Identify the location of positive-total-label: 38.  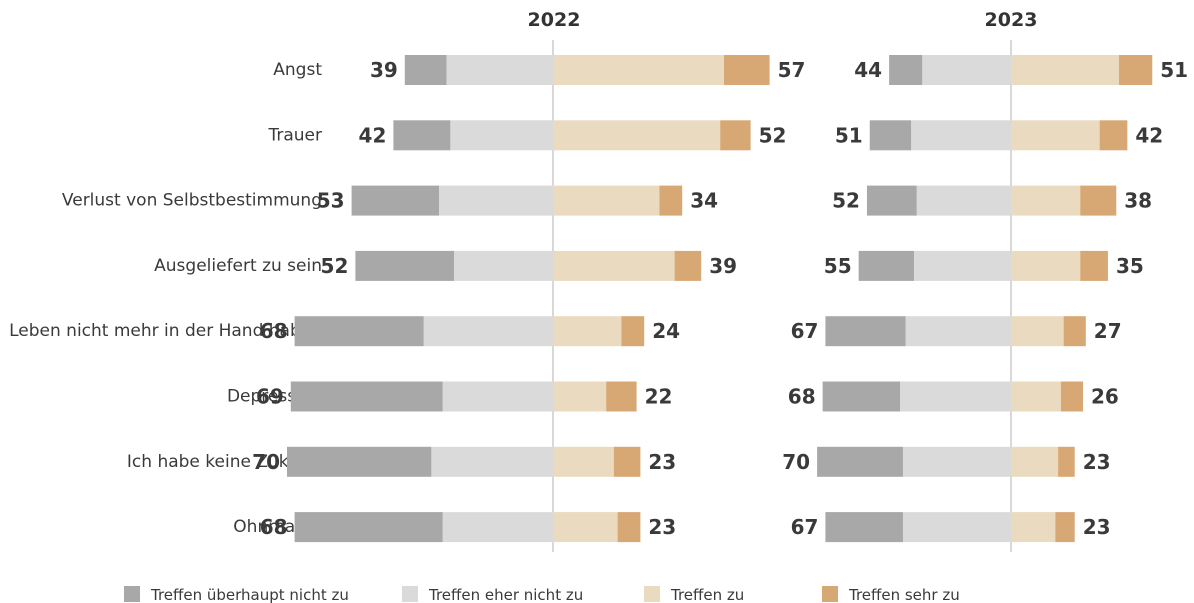
(1138, 201).